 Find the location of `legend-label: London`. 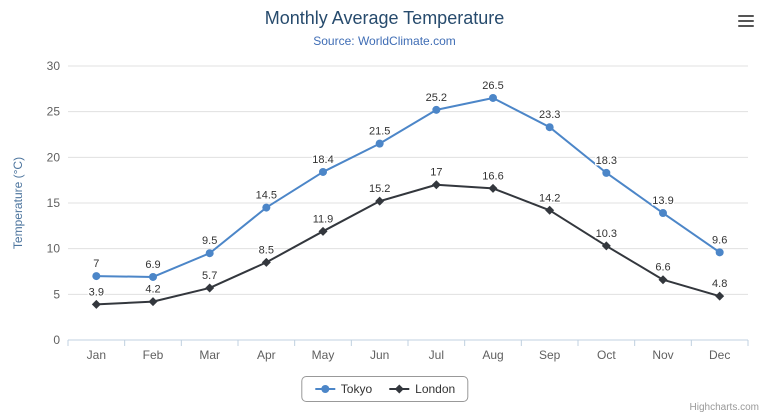

legend-label: London is located at coordinates (435, 389).